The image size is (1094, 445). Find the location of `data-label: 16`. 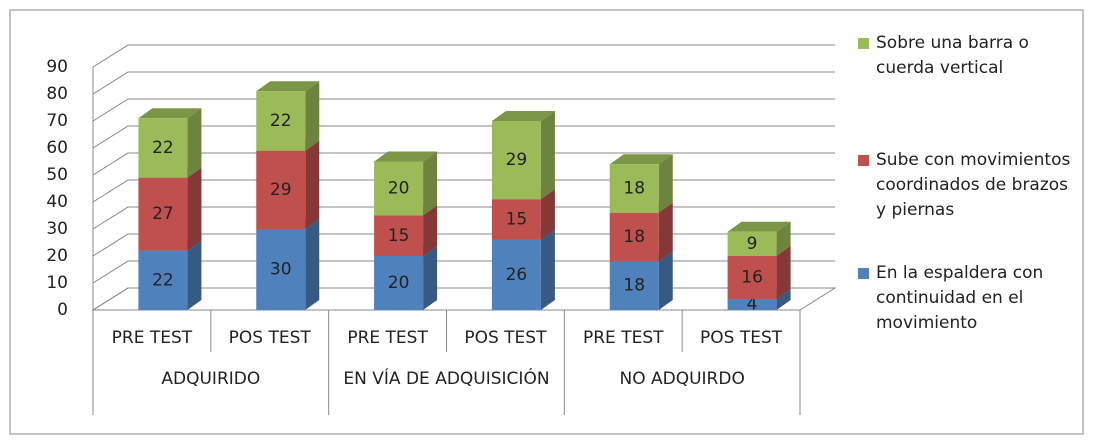

data-label: 16 is located at coordinates (752, 278).